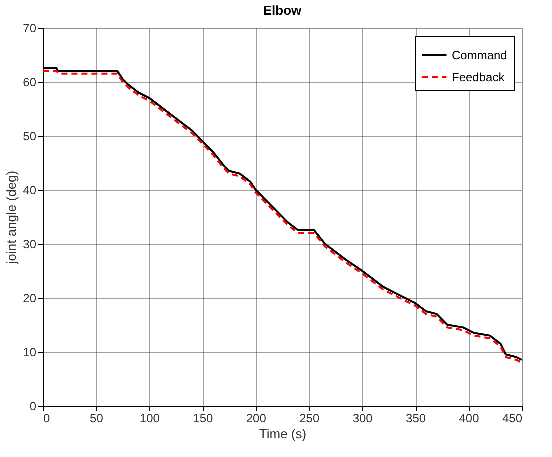 The image size is (552, 457). Describe the element at coordinates (469, 419) in the screenshot. I see `x-tick-label: 400` at that location.